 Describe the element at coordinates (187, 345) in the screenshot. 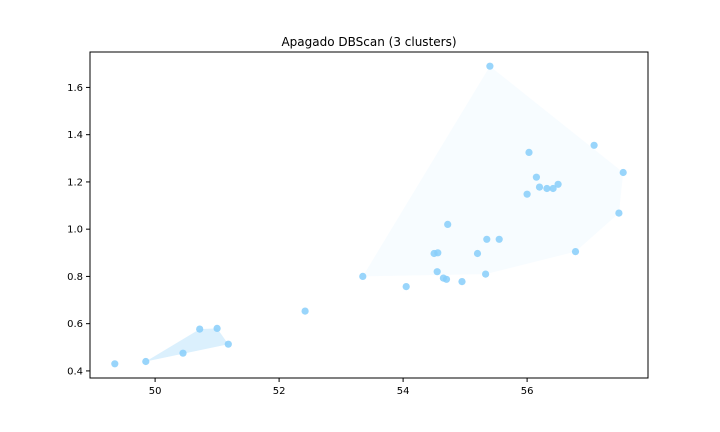

I see `cluster-hull` at that location.